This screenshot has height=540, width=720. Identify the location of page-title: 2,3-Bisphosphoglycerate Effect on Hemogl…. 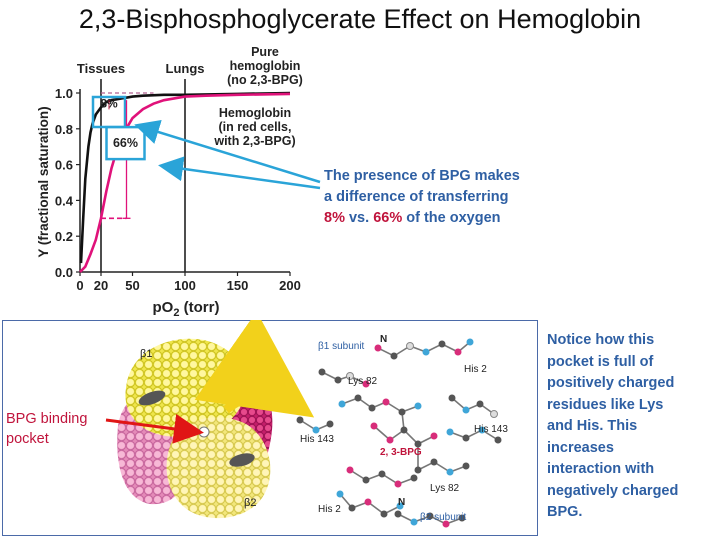
(360, 19).